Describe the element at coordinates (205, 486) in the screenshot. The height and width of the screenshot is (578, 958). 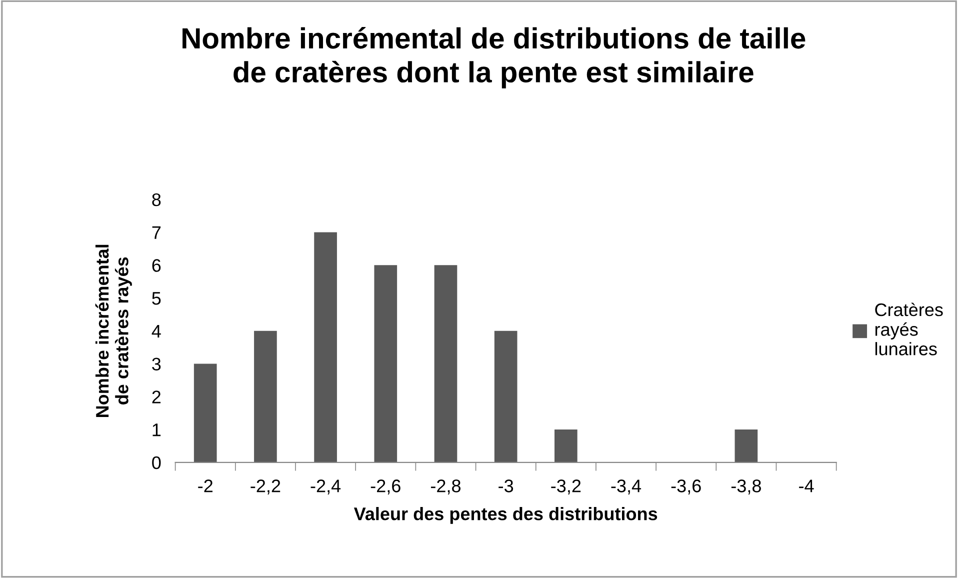
I see `x-tick-label: -2` at that location.